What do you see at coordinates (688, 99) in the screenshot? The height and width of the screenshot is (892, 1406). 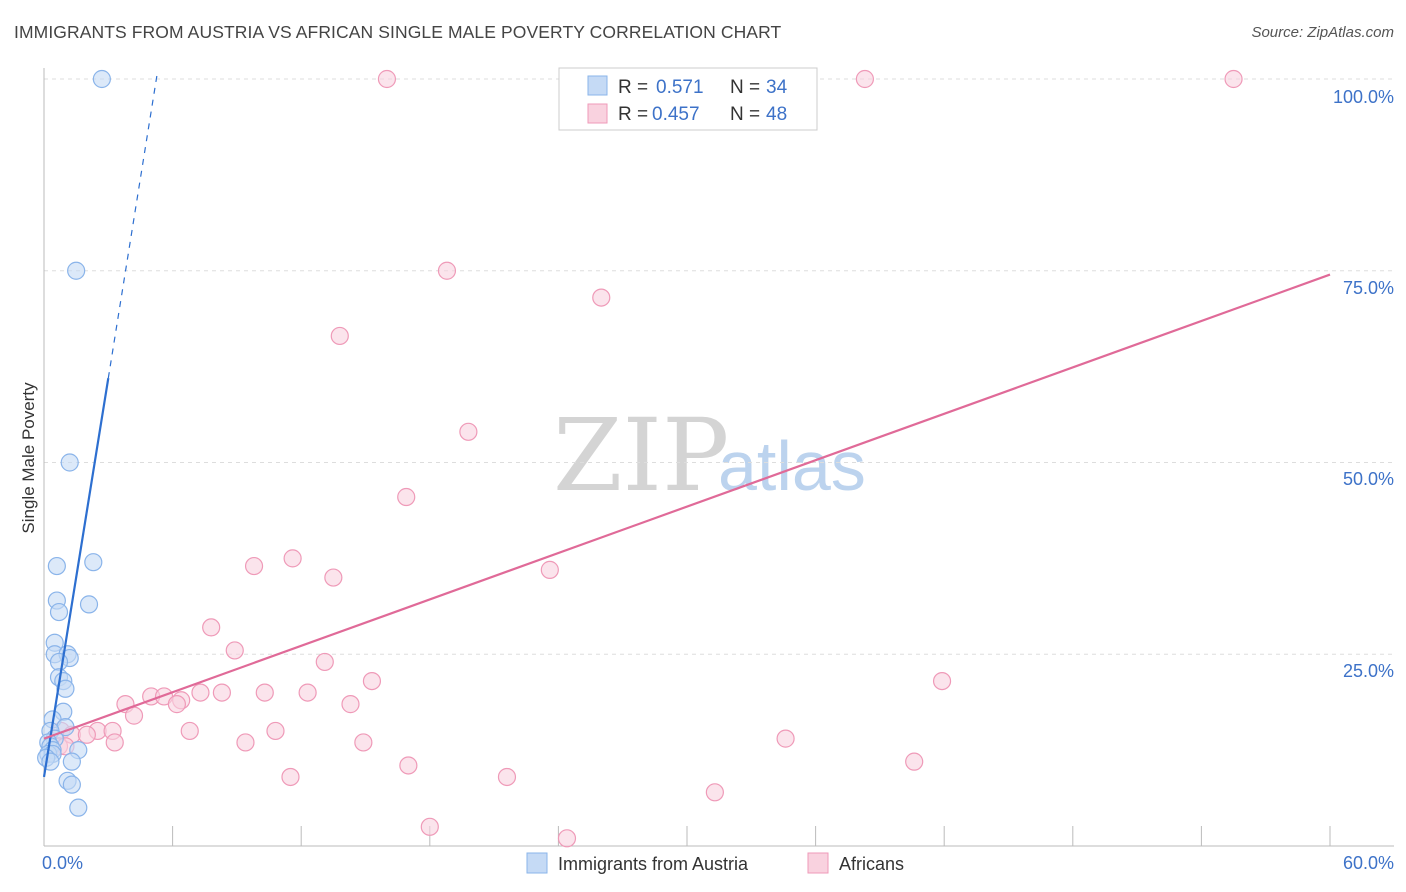 I see `legend: R = 0.571 N = 34 R = 0.457 N = 48` at bounding box center [688, 99].